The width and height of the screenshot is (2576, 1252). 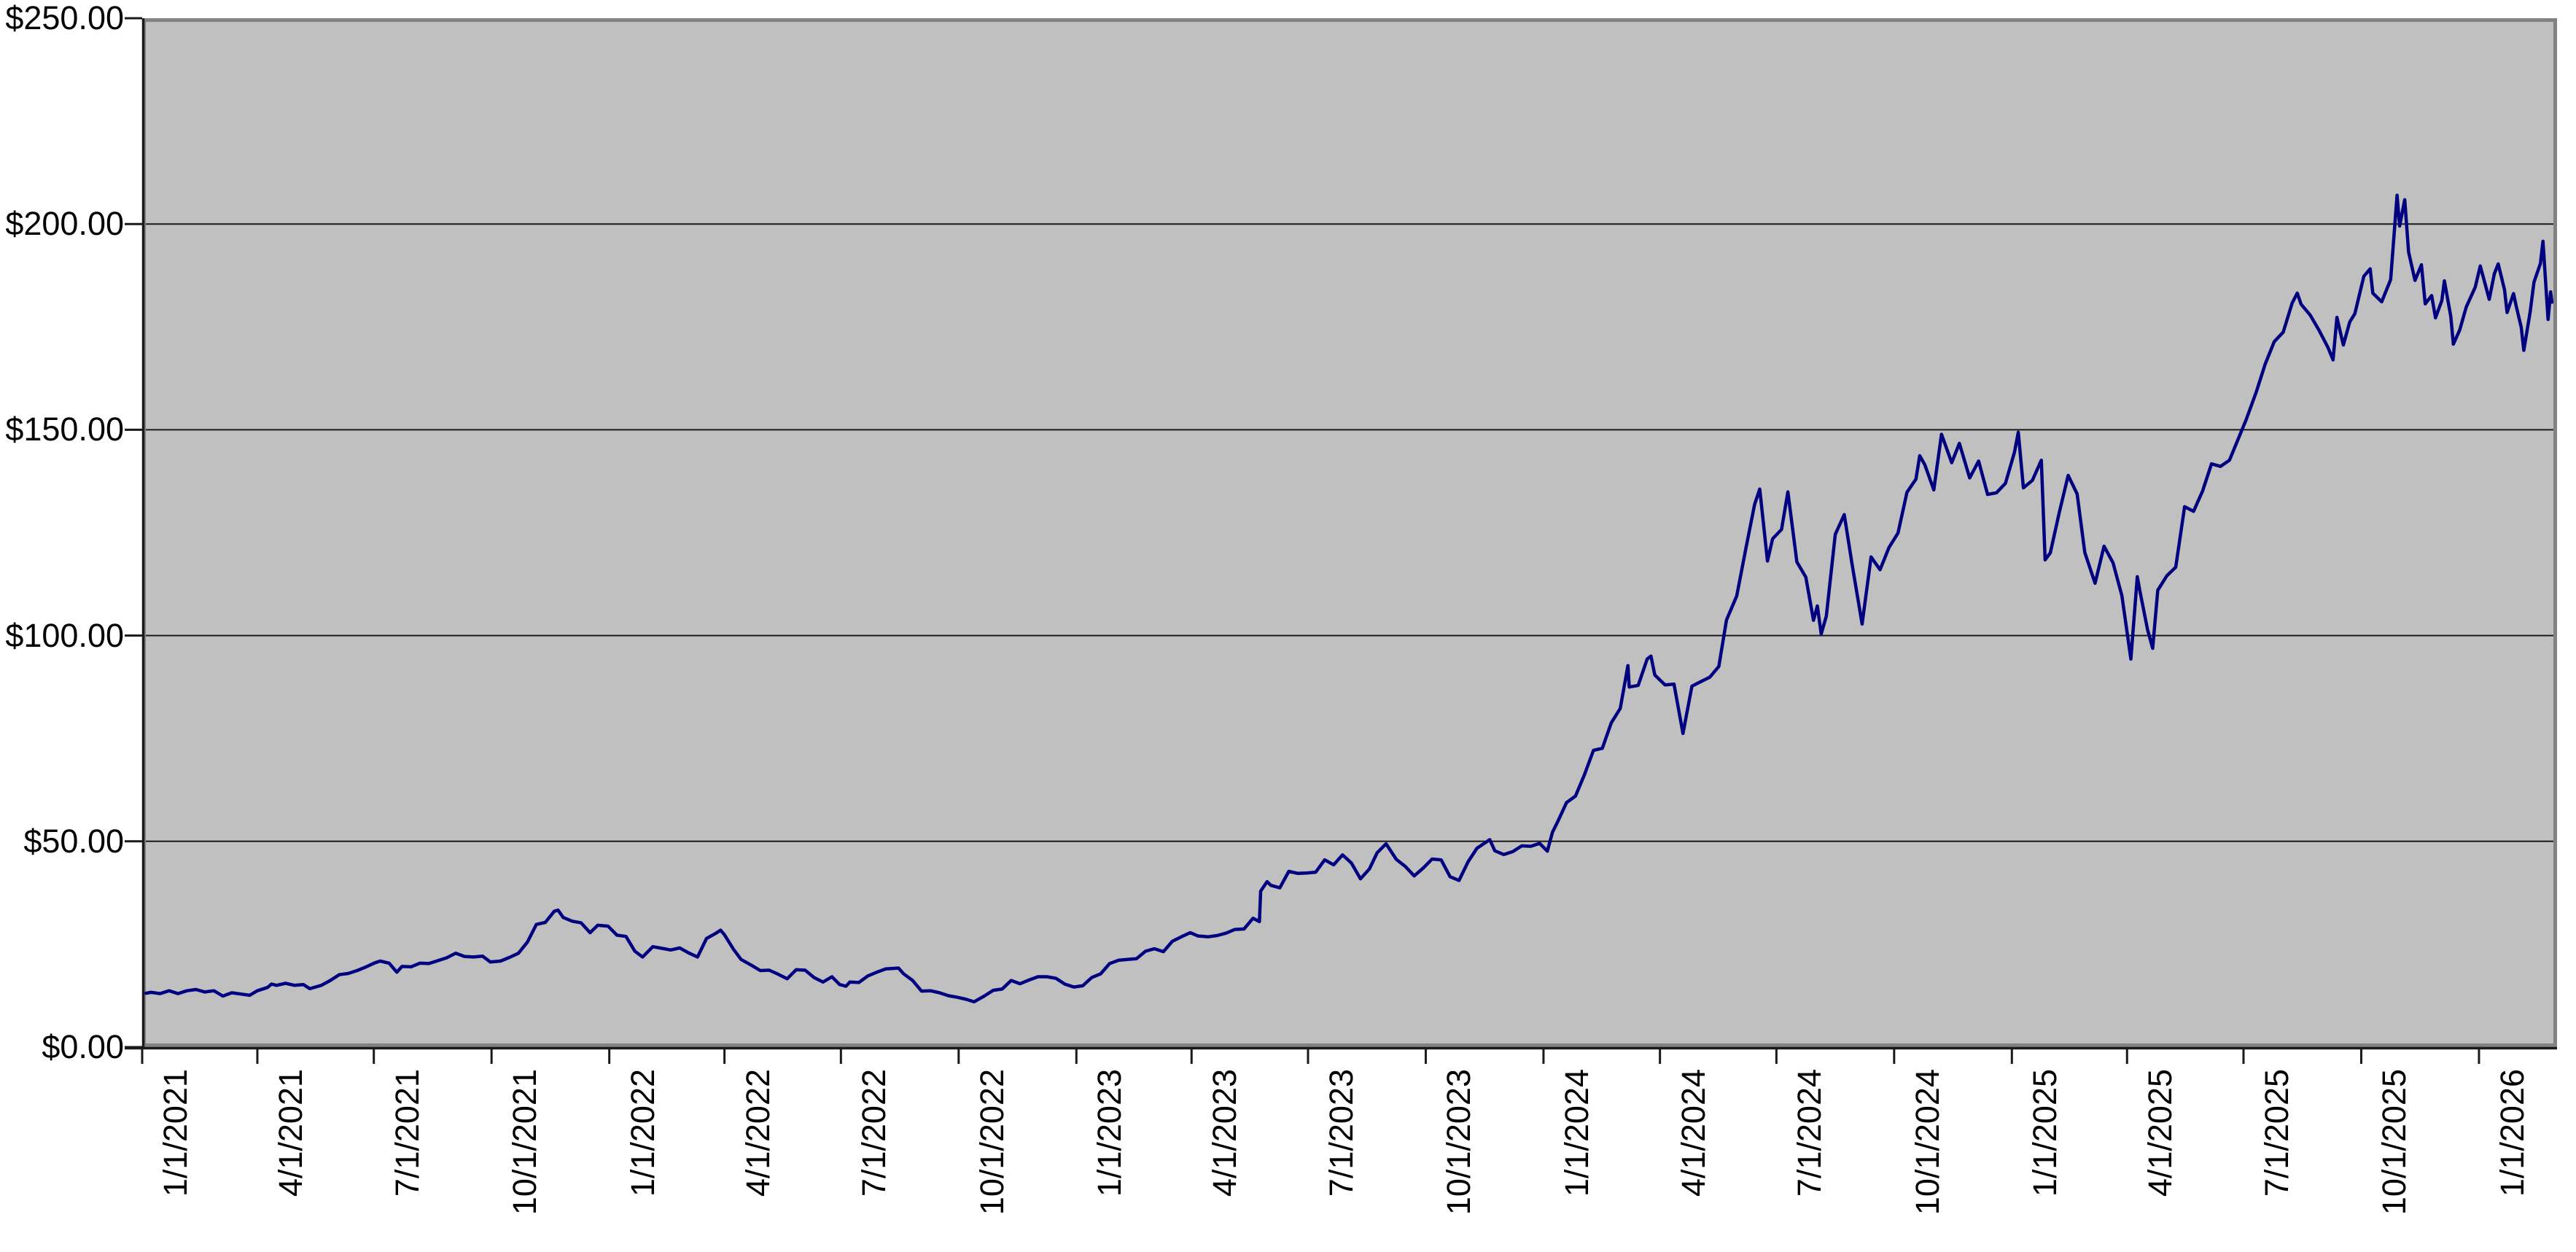 What do you see at coordinates (64, 635) in the screenshot?
I see `y-axis-label: $100.00` at bounding box center [64, 635].